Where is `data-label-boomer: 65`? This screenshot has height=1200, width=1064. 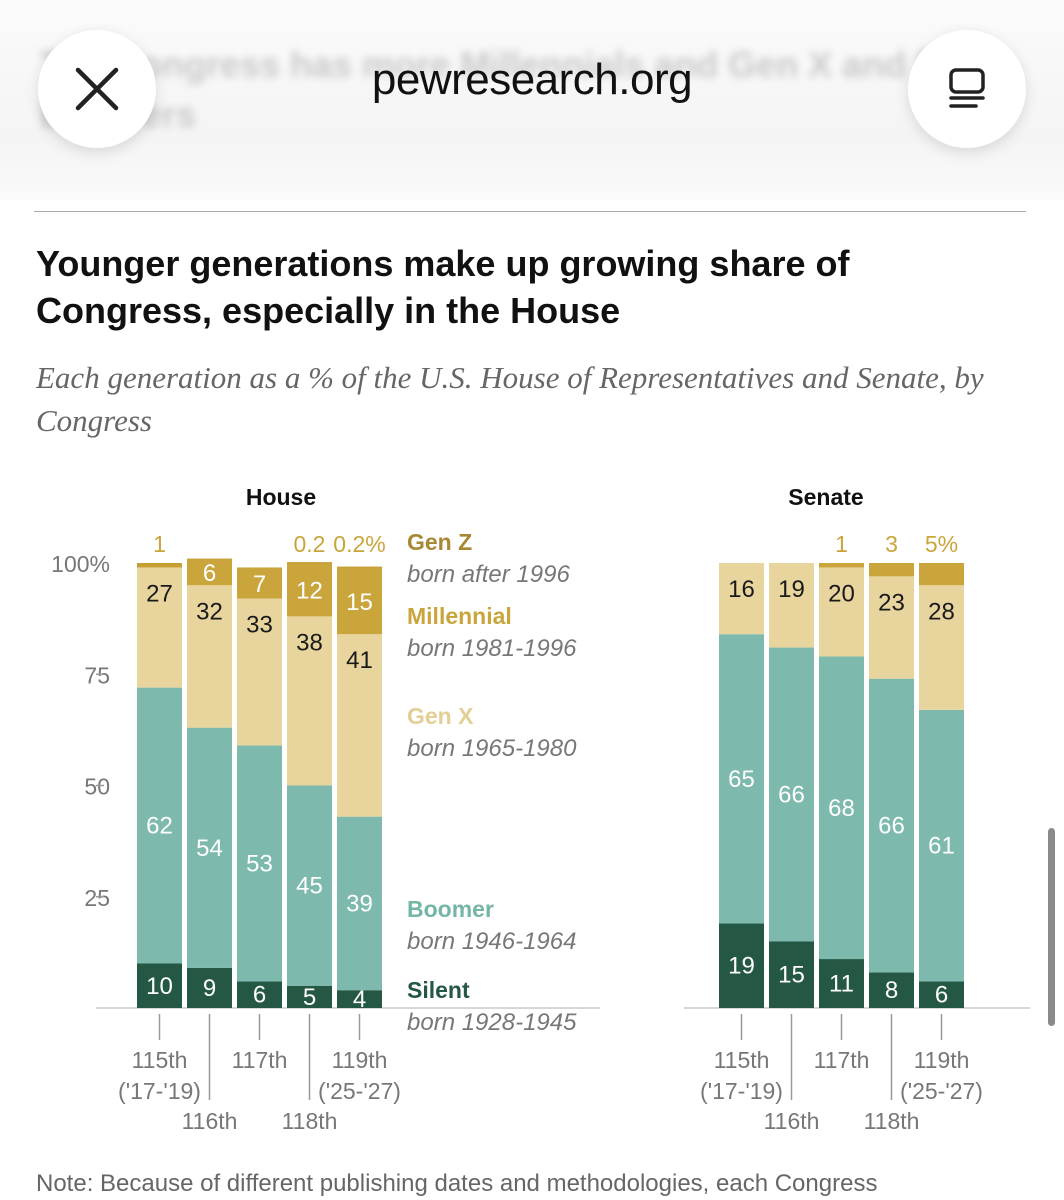
data-label-boomer: 65 is located at coordinates (741, 779).